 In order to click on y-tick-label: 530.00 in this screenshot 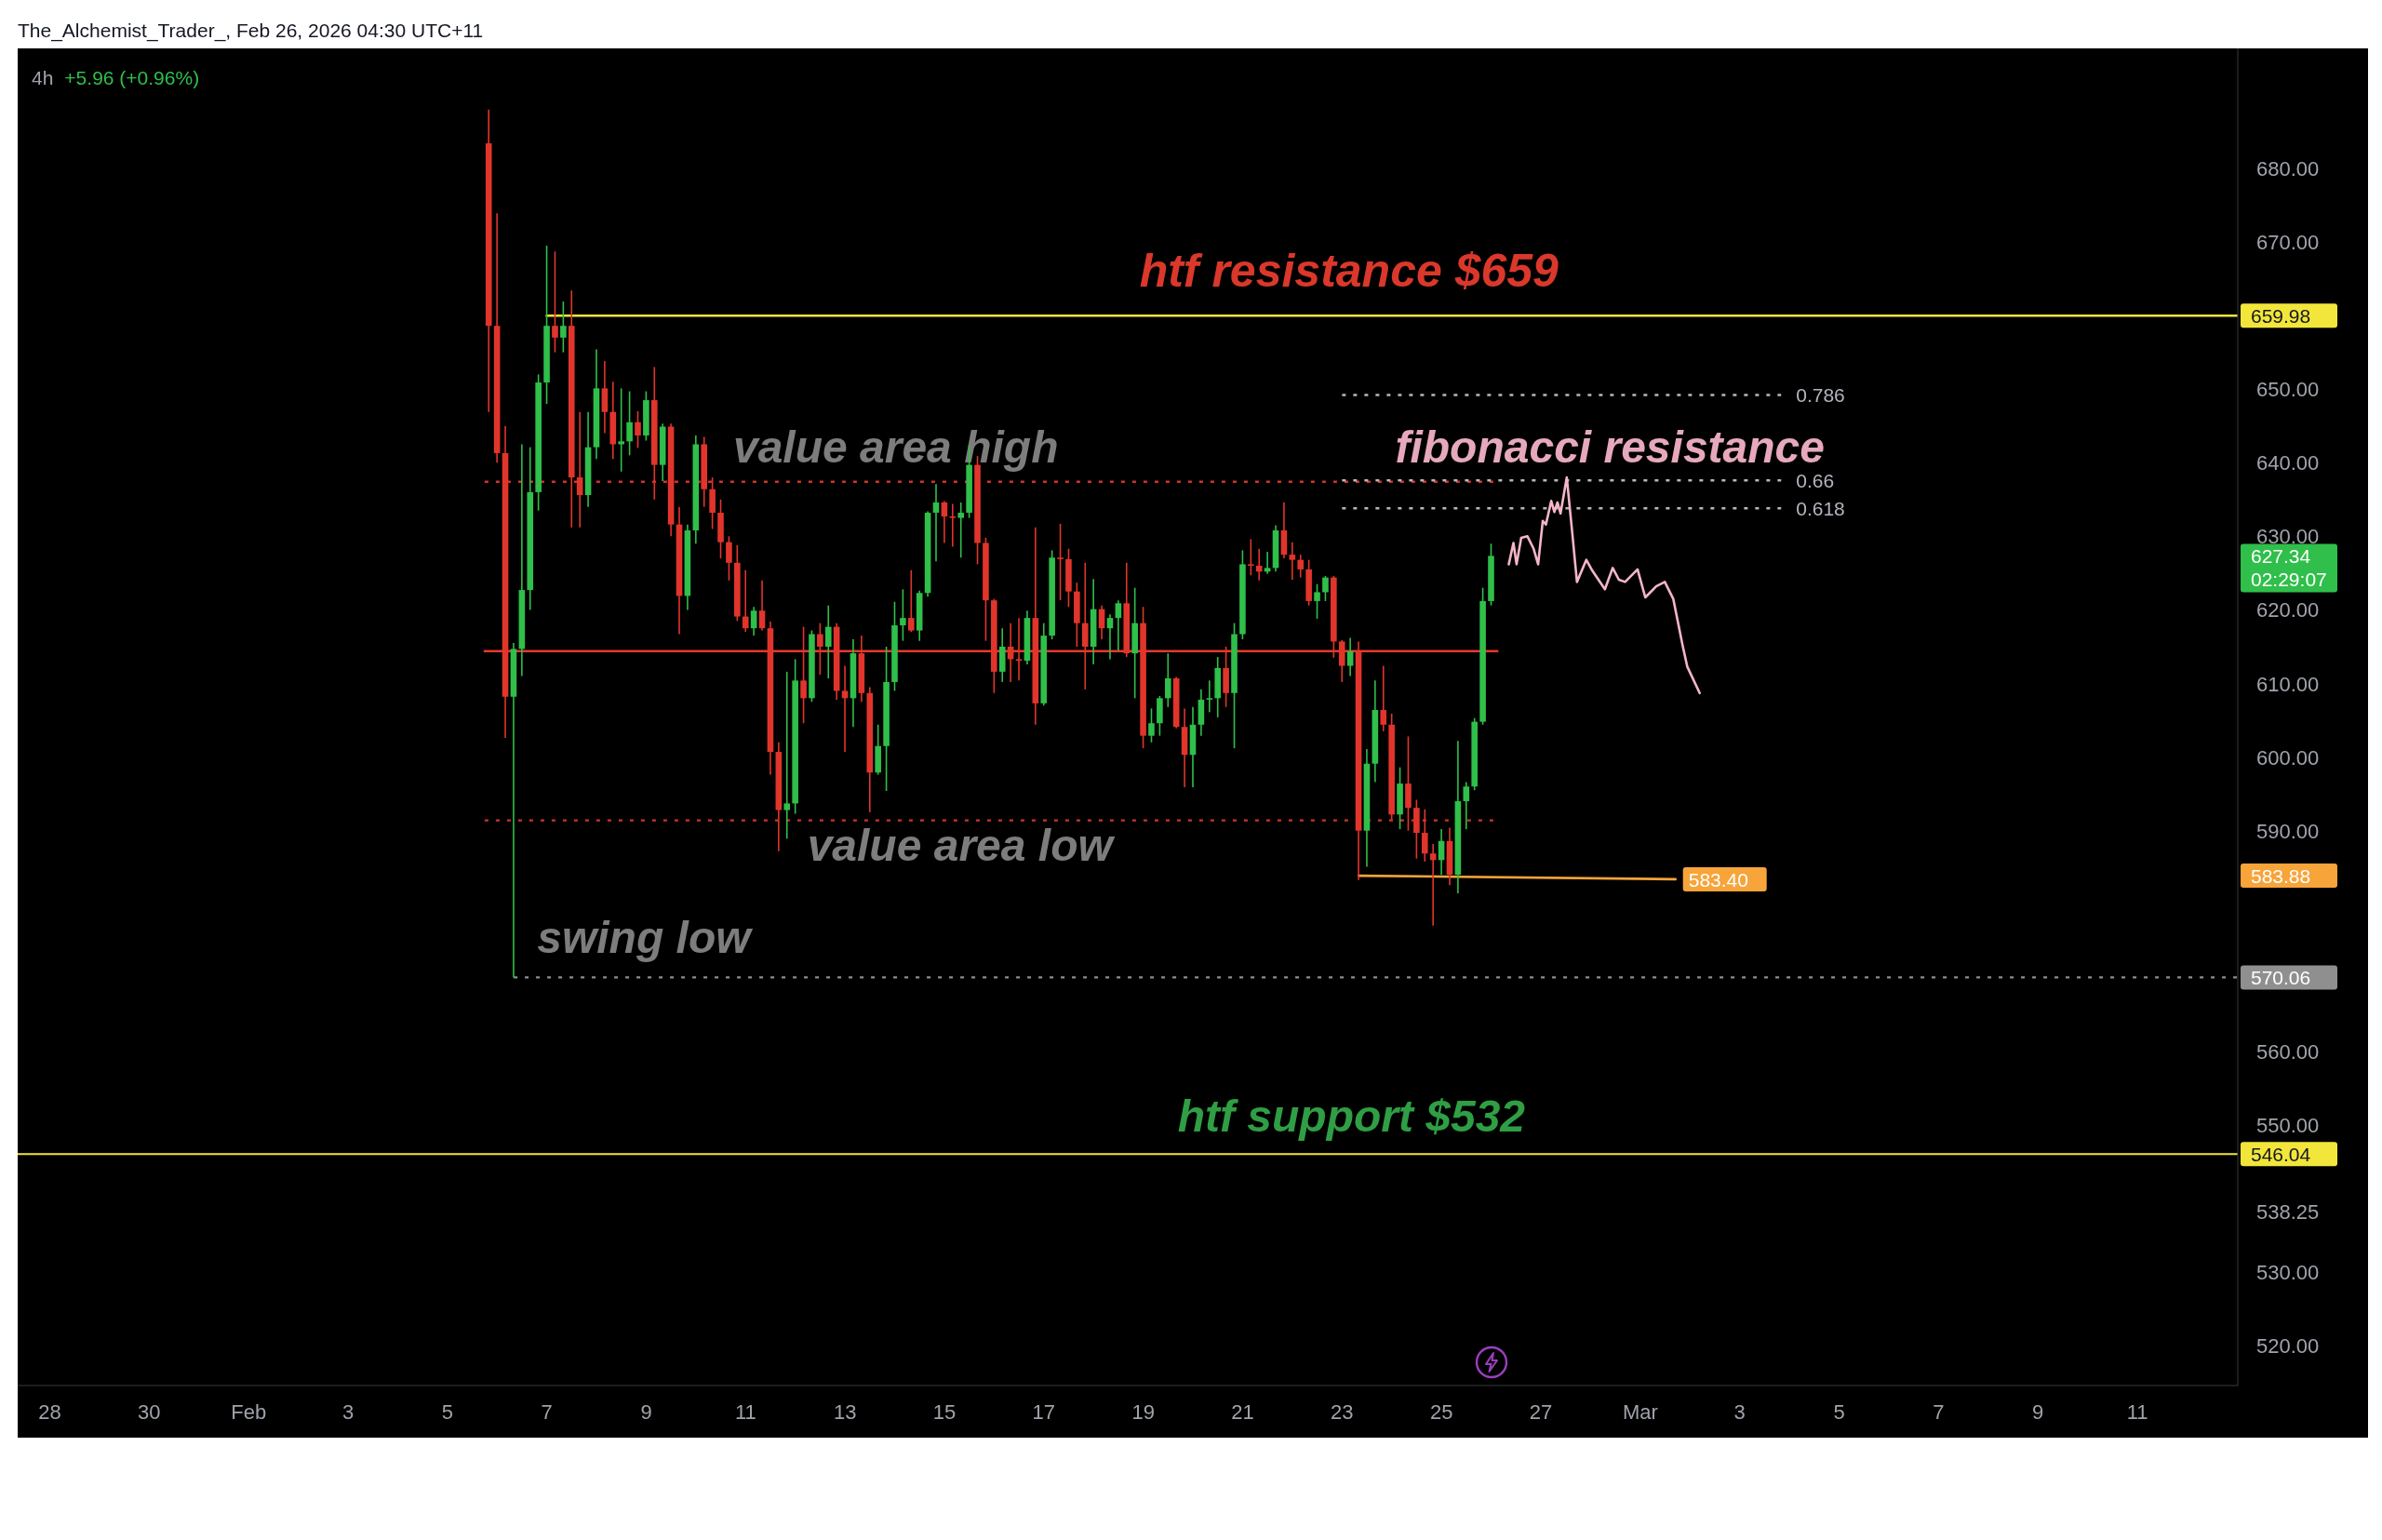, I will do `click(2288, 1272)`.